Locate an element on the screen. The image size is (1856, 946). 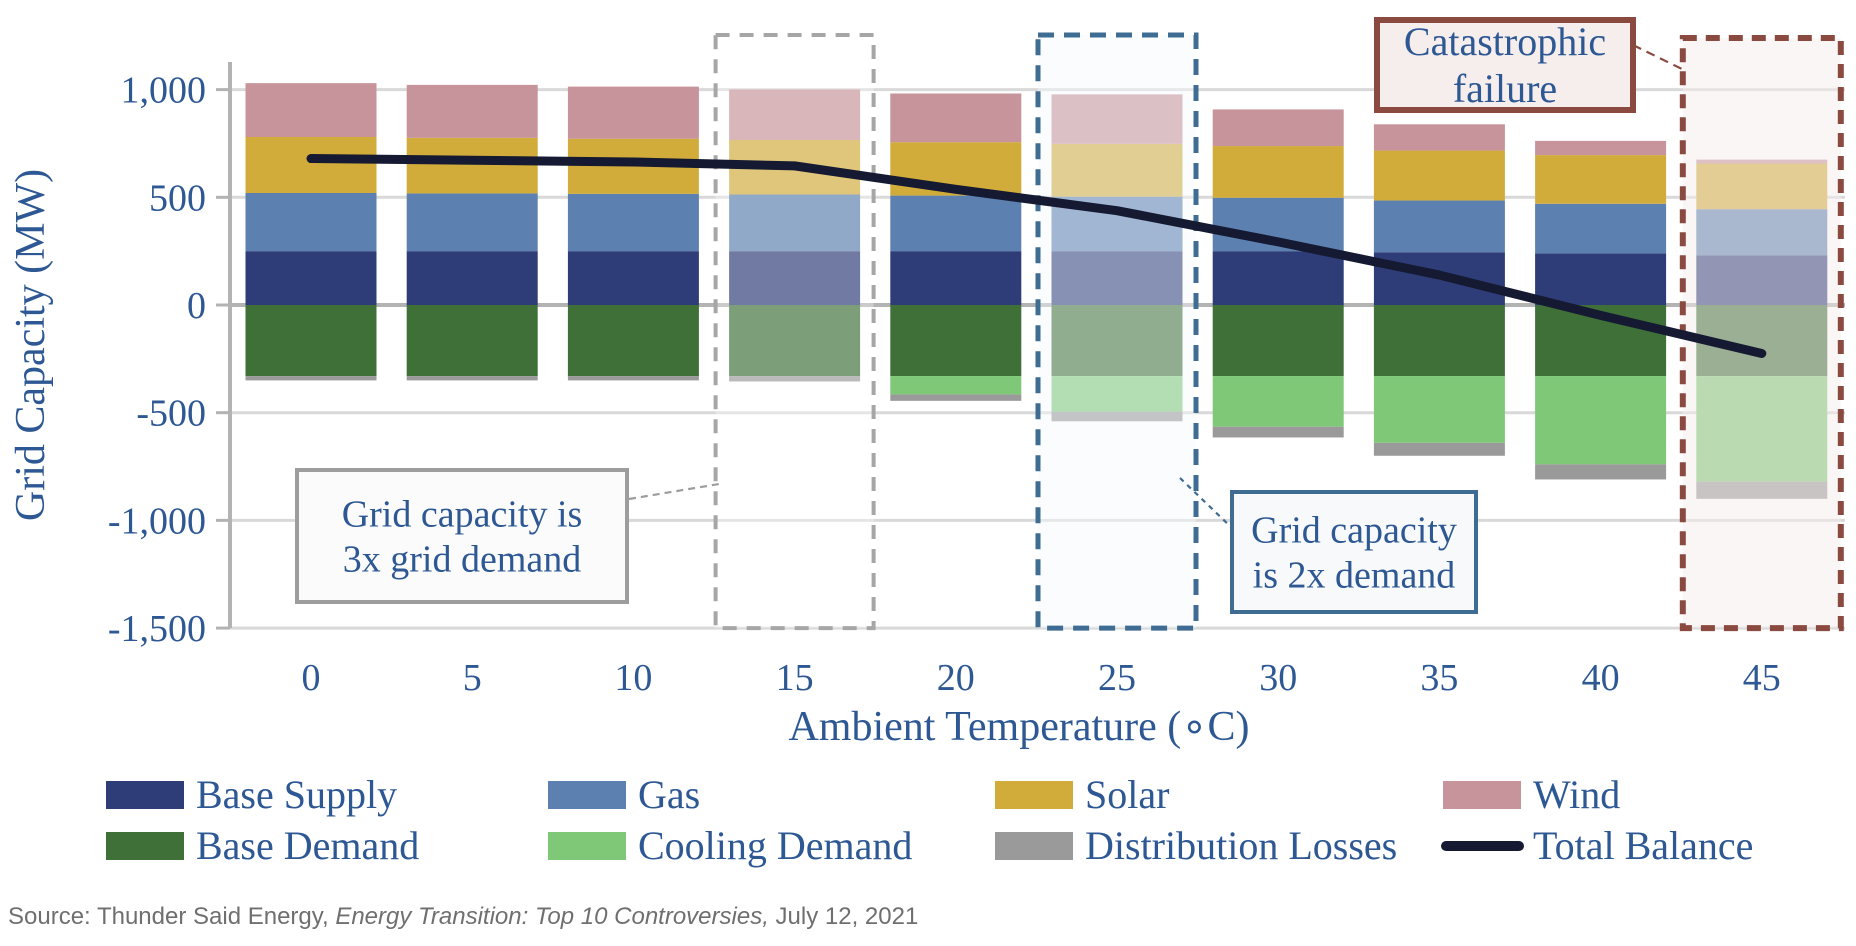
x-axis-title: Ambient Temperature (∘C) is located at coordinates (1018, 727).